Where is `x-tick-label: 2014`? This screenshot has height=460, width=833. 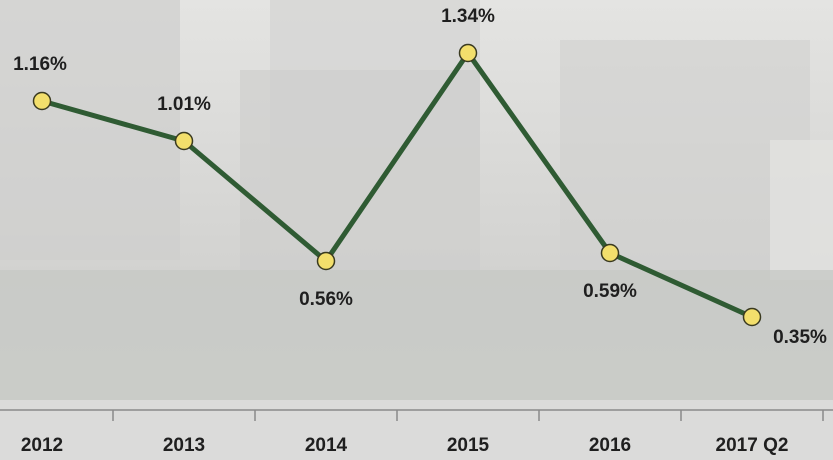 x-tick-label: 2014 is located at coordinates (326, 445).